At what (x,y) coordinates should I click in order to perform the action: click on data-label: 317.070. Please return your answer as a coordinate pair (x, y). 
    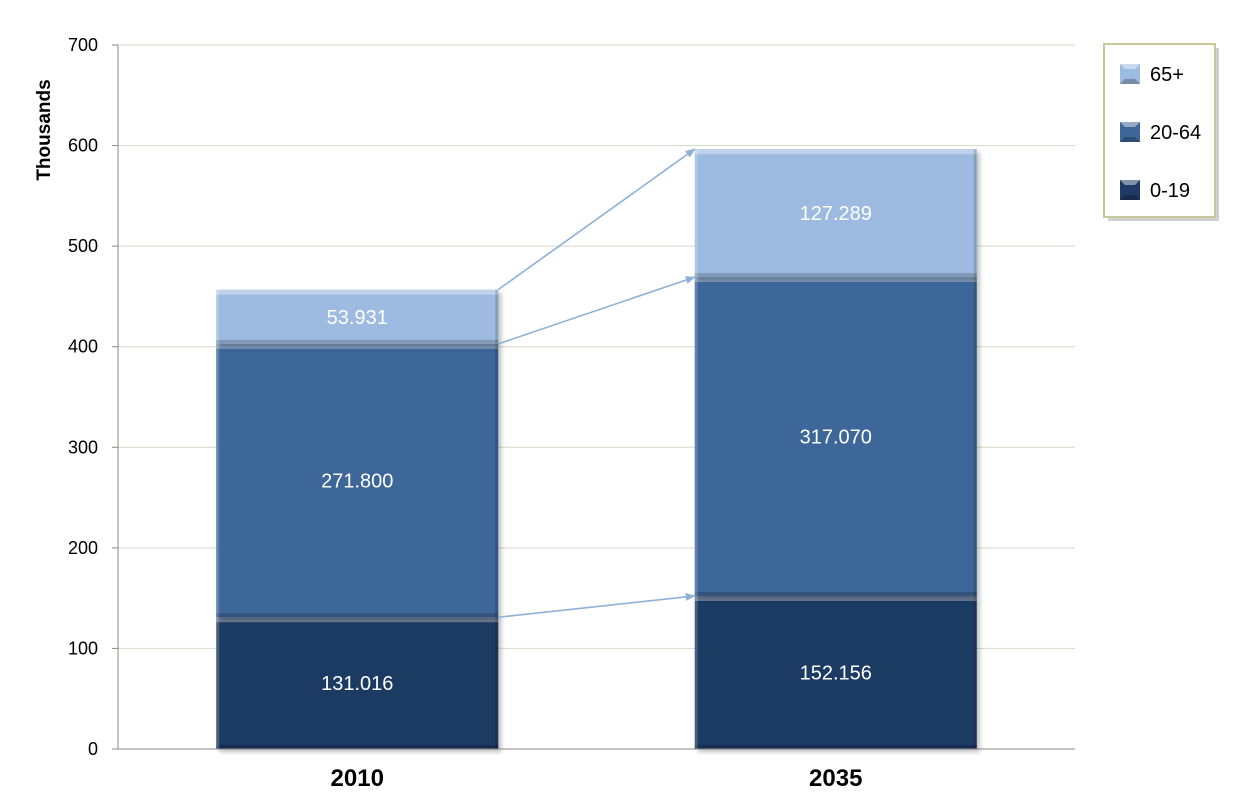
    Looking at the image, I should click on (836, 438).